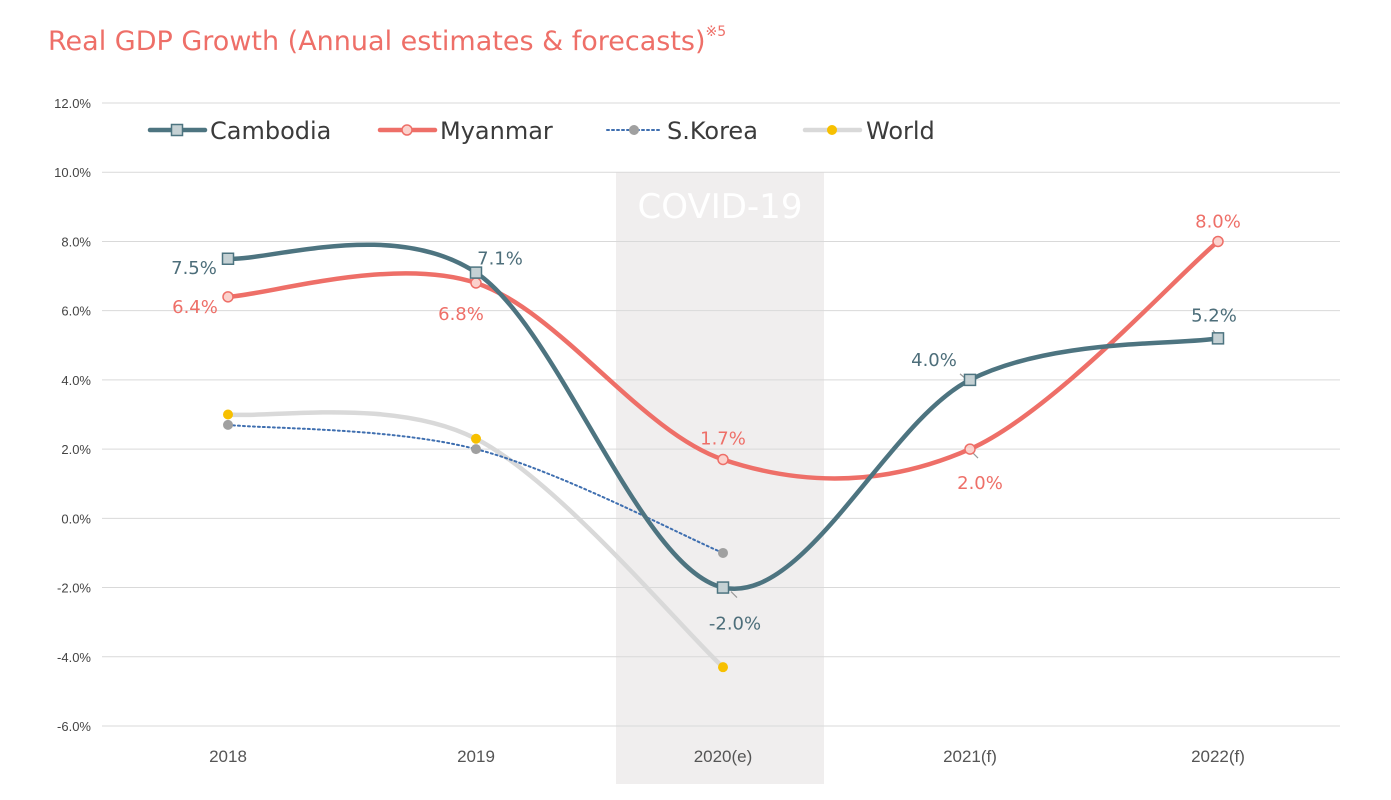 This screenshot has width=1391, height=800. Describe the element at coordinates (228, 756) in the screenshot. I see `x-tick-label: 2018` at that location.